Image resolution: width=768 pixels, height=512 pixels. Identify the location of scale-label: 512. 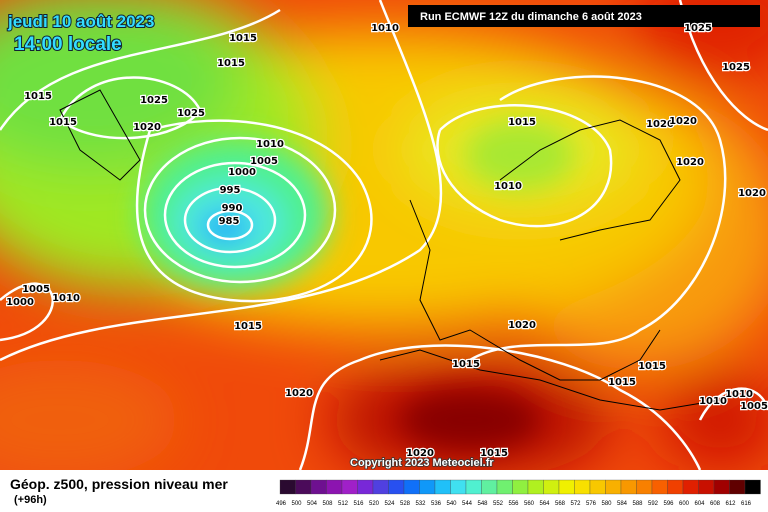
(343, 504).